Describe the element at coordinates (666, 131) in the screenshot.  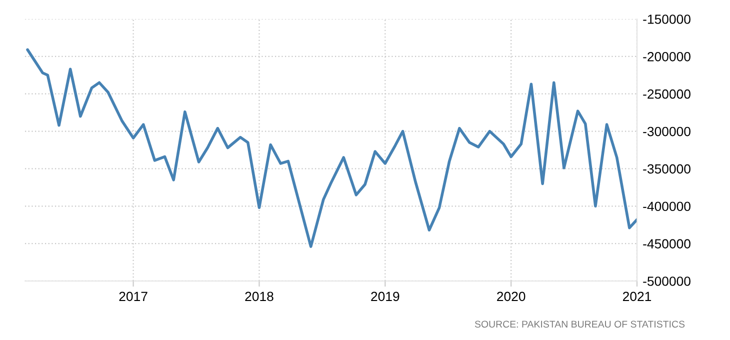
I see `y-tick-label: -300000` at that location.